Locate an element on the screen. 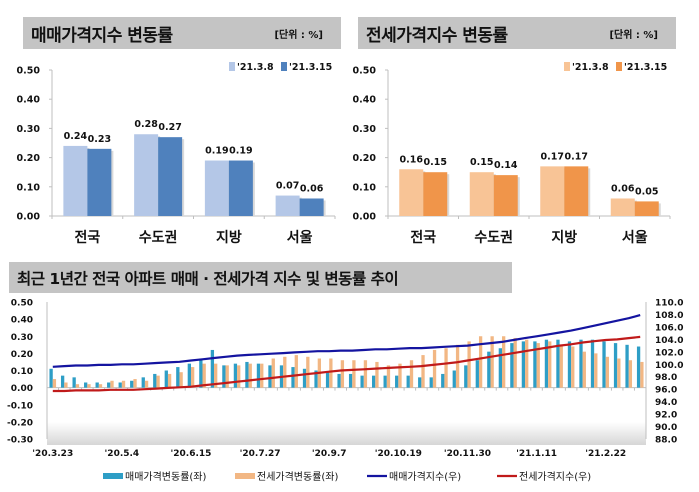  trend-legend-label: 매매가격지수(우) is located at coordinates (425, 476).